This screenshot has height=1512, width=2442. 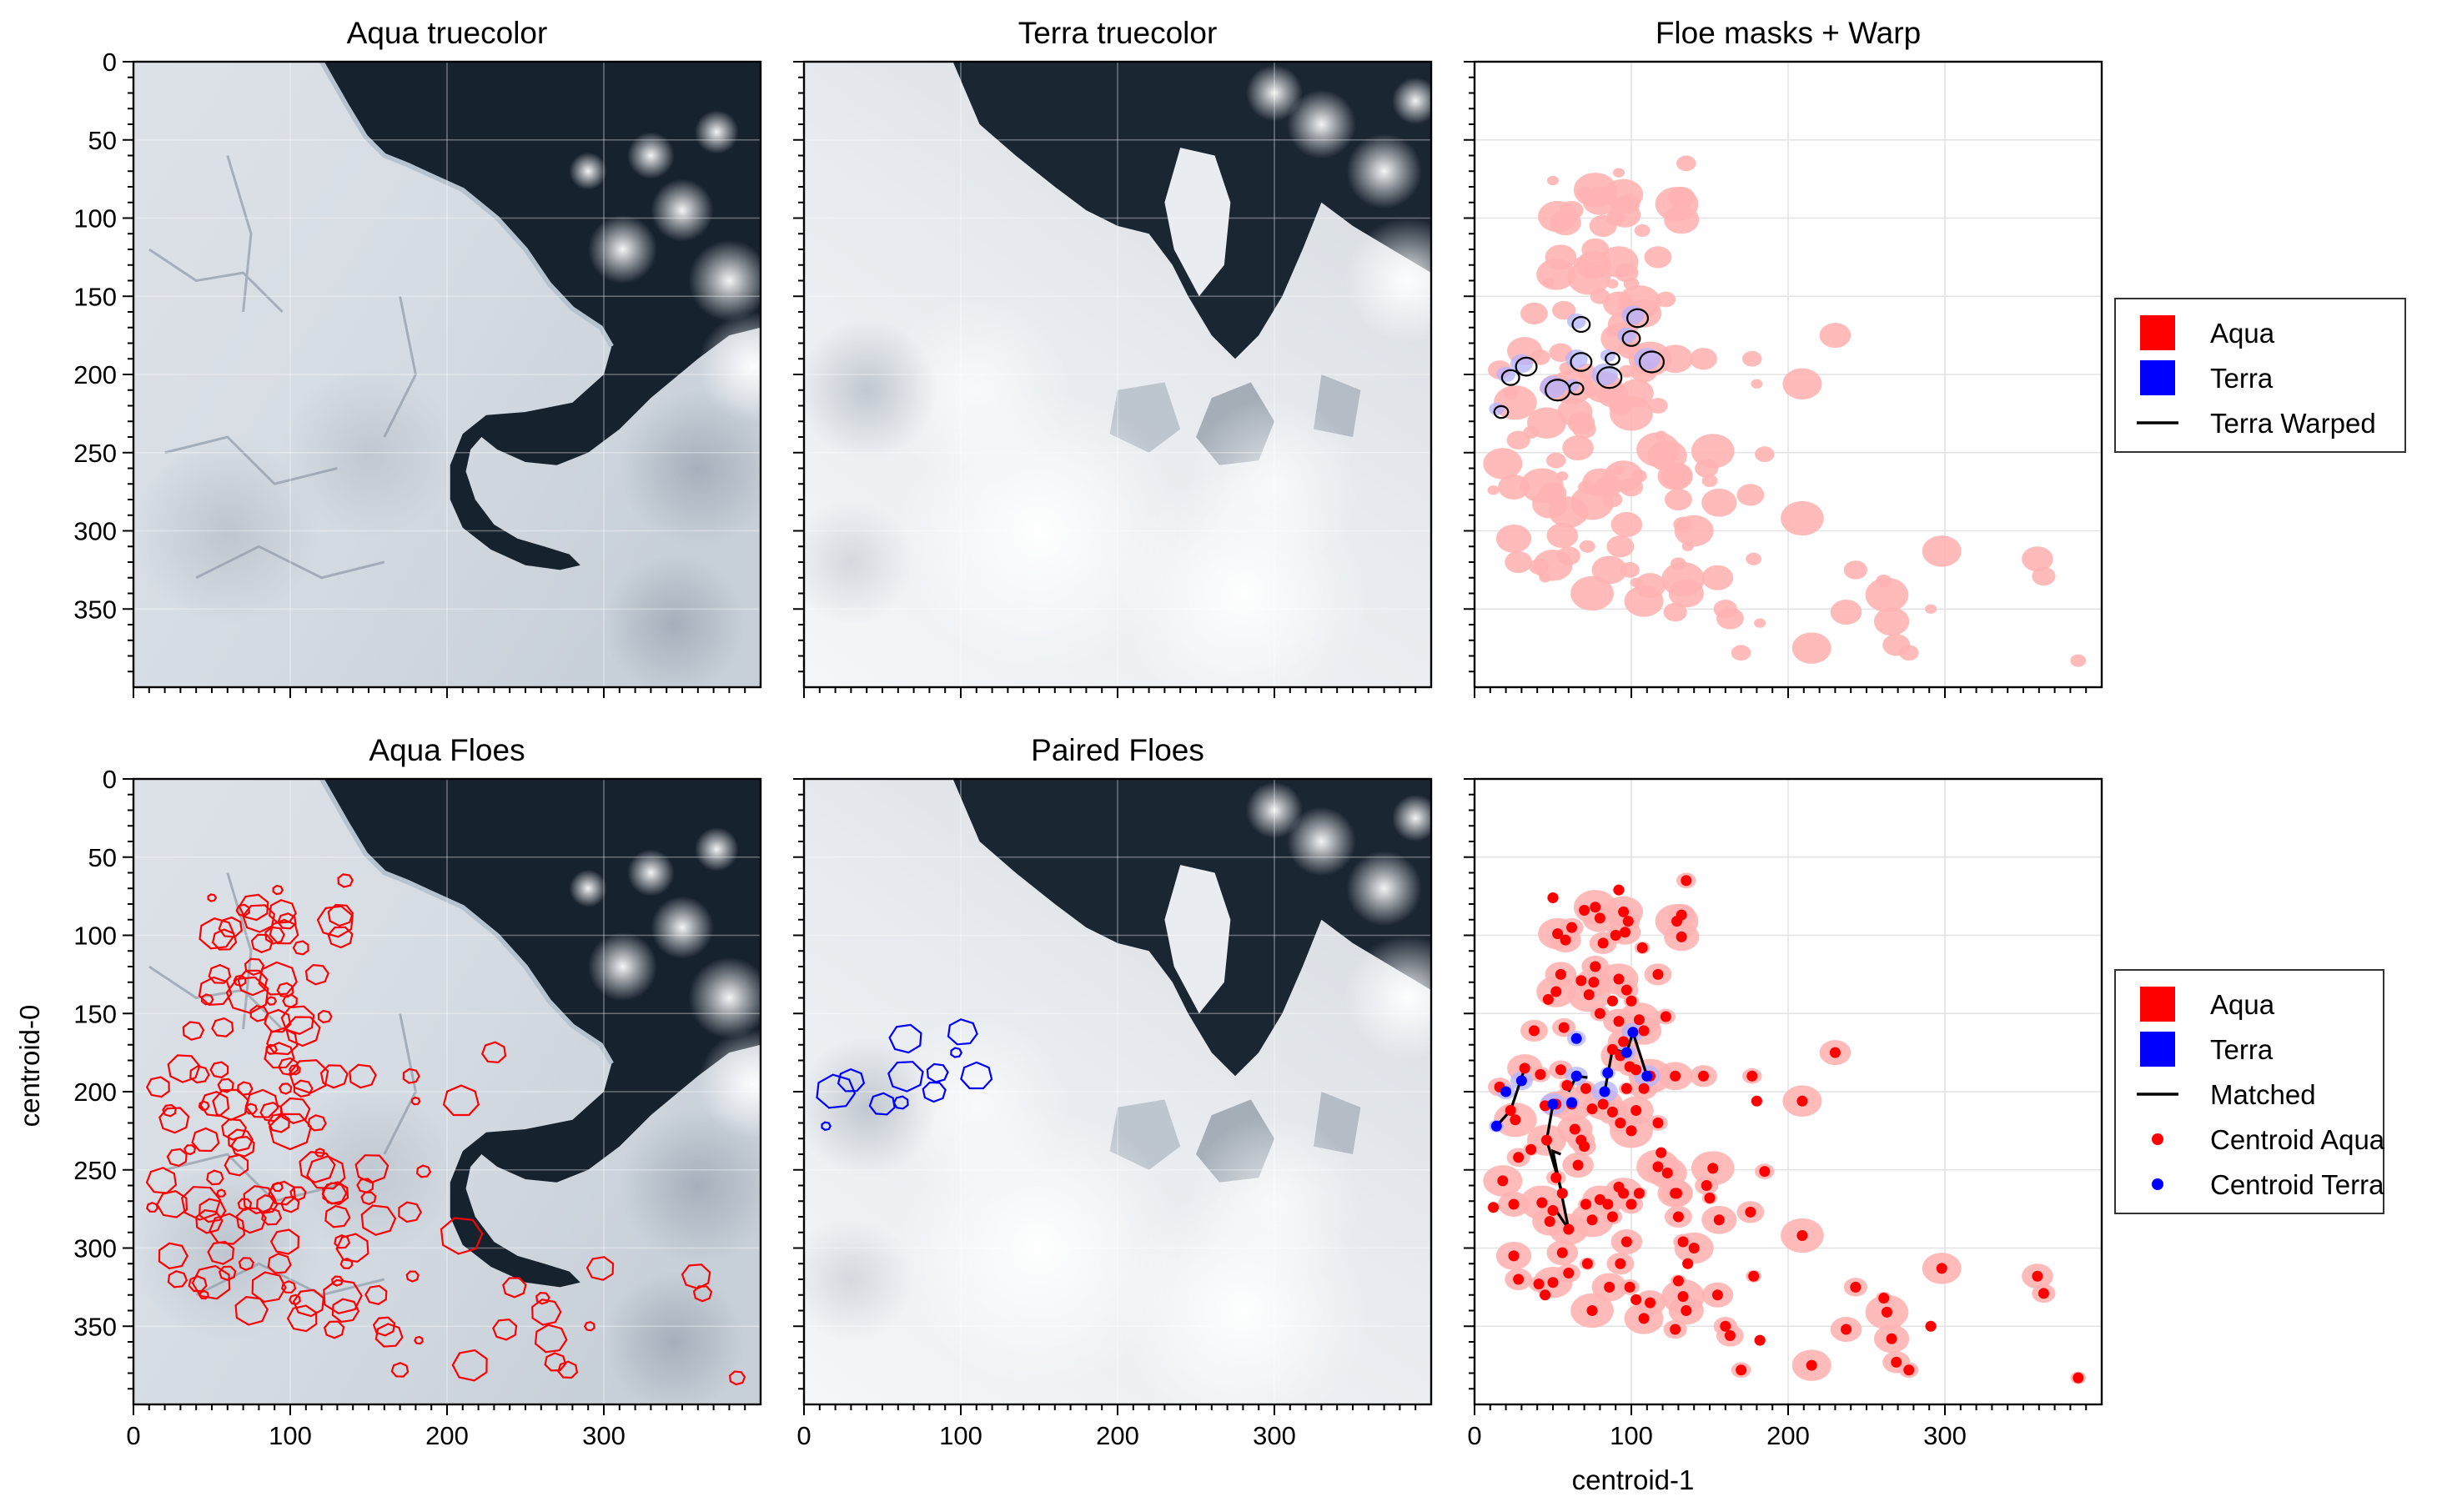 What do you see at coordinates (95, 1248) in the screenshot?
I see `y-tick-label: 300` at bounding box center [95, 1248].